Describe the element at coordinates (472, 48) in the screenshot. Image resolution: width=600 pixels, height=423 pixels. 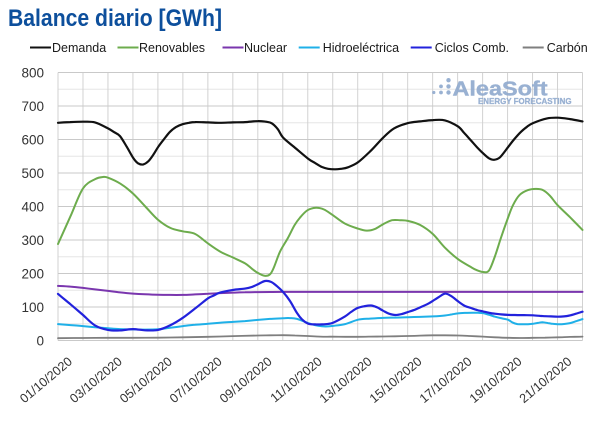
I see `svg-text: Ciclos Comb.` at that location.